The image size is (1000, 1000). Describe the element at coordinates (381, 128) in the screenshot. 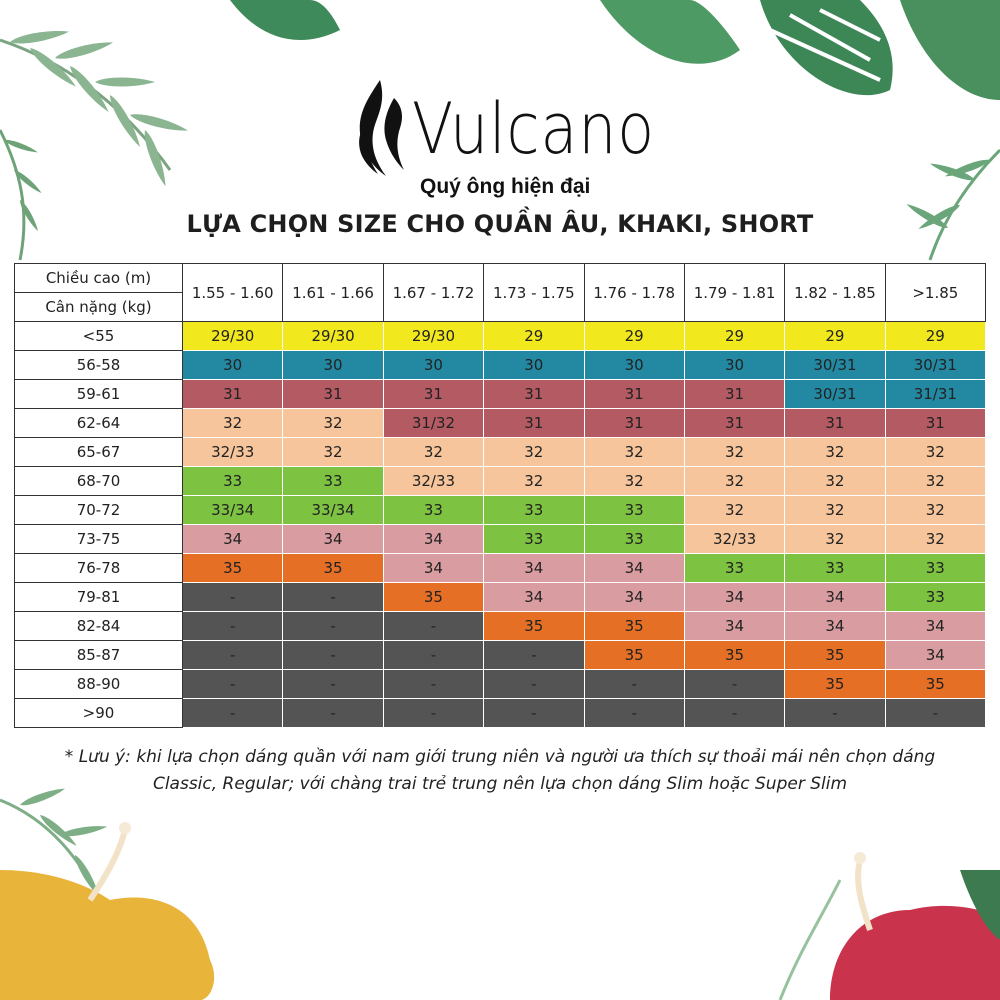

I see `flame-logo-icon` at that location.